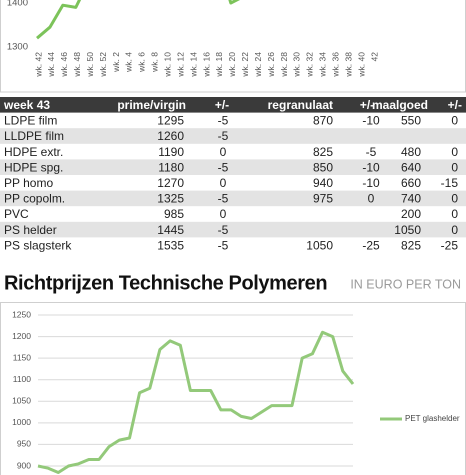 Image resolution: width=466 pixels, height=475 pixels. What do you see at coordinates (38, 65) in the screenshot?
I see `x-tick-label: wk. 42` at bounding box center [38, 65].